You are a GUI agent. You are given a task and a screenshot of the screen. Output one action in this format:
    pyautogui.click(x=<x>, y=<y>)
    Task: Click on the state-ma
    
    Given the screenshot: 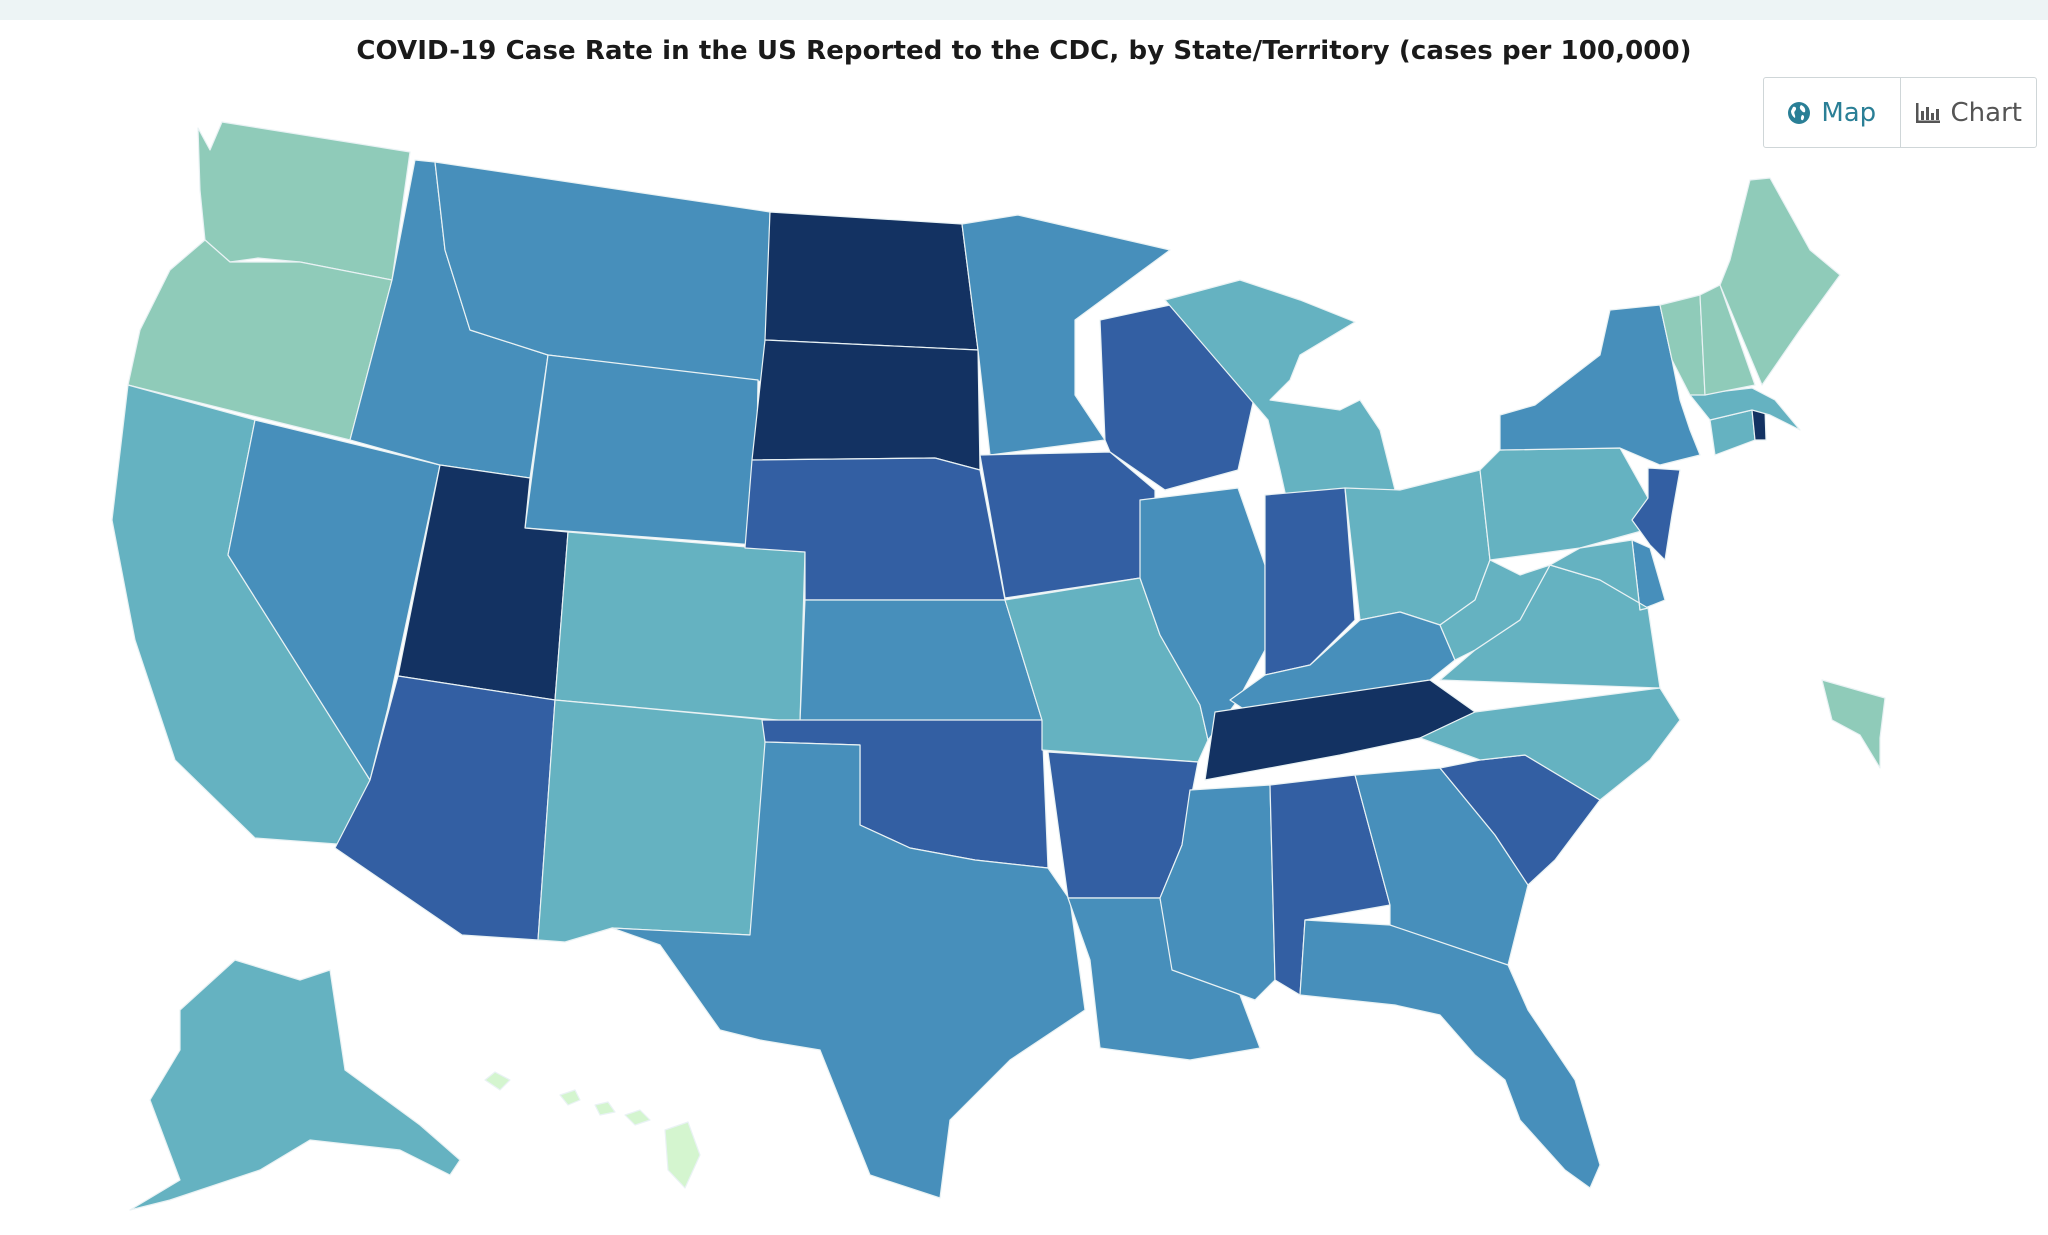 What is the action you would take?
    pyautogui.click(x=1745, y=409)
    